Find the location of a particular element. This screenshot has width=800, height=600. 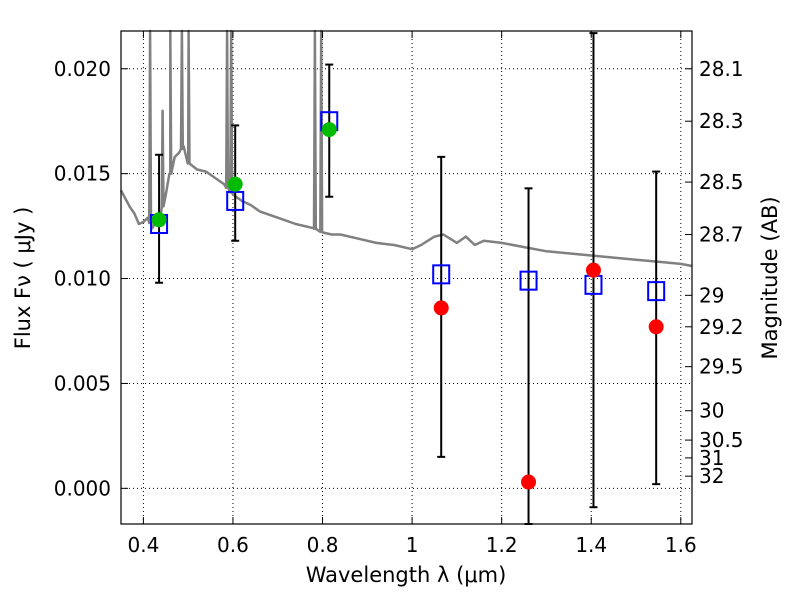

y-tick-label: 0.010 is located at coordinates (82, 279).